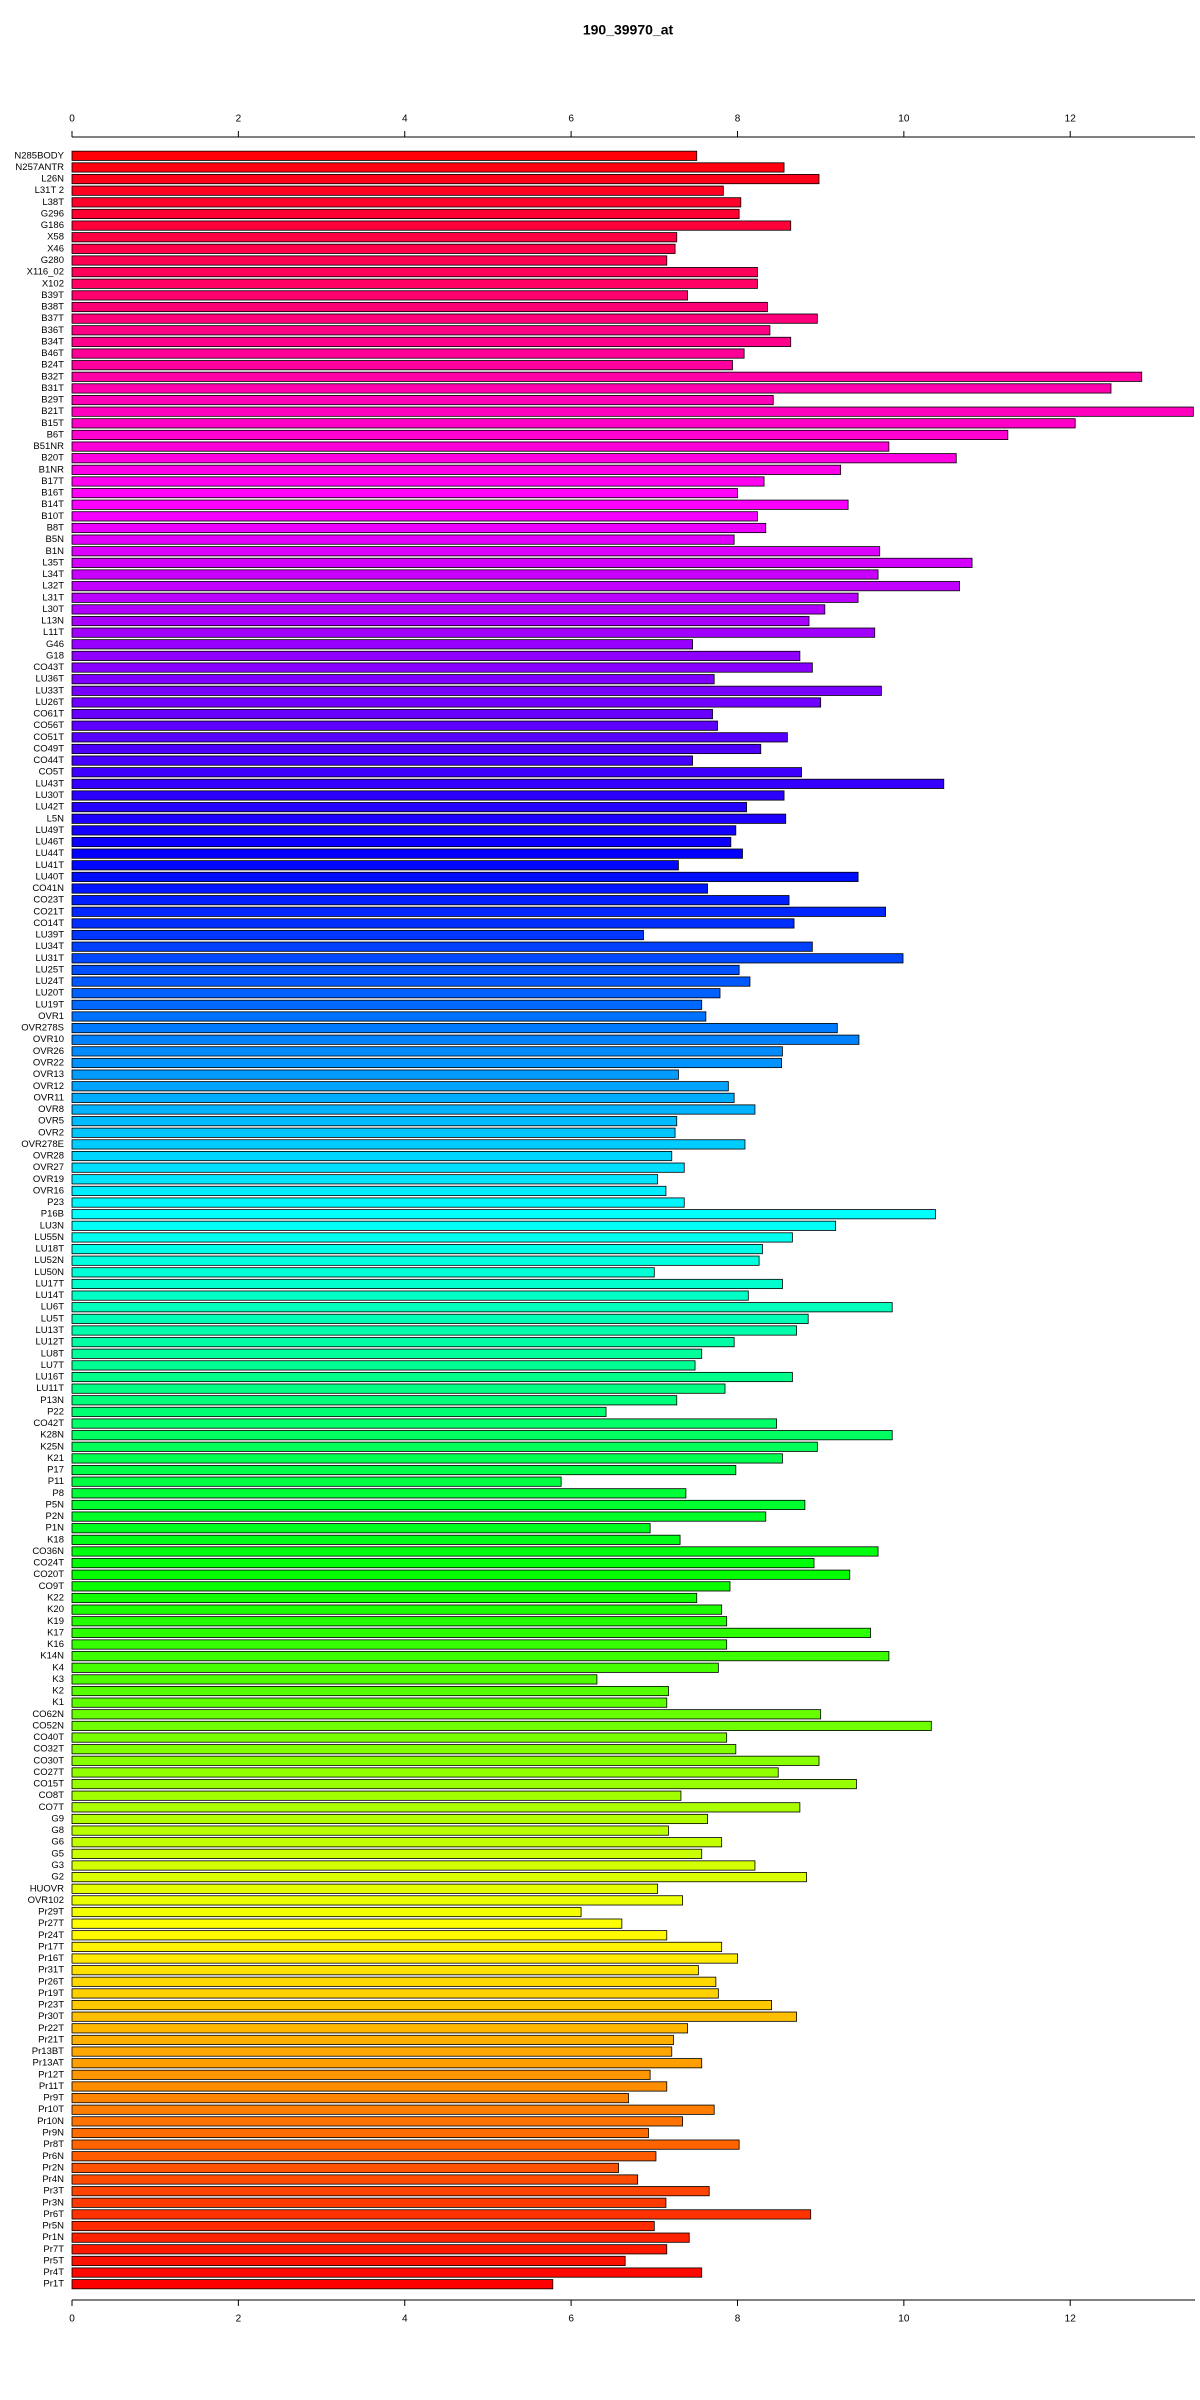 Image resolution: width=1200 pixels, height=2400 pixels. Describe the element at coordinates (53, 2144) in the screenshot. I see `y-tick-label: Pr8T` at that location.